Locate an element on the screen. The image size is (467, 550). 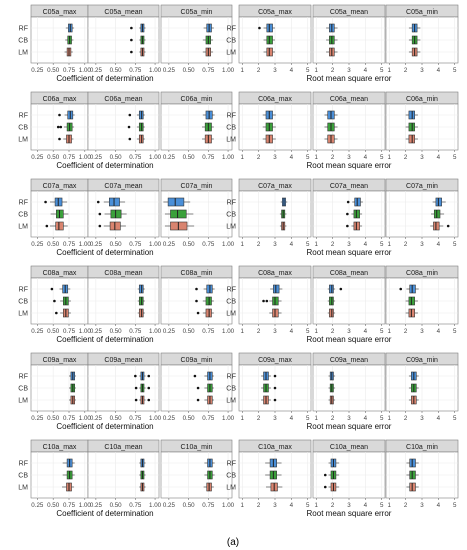
facet-panel: C10a_max RF CB LM 0.25 0.50 0.75 1.00 is located at coordinates (54, 474).